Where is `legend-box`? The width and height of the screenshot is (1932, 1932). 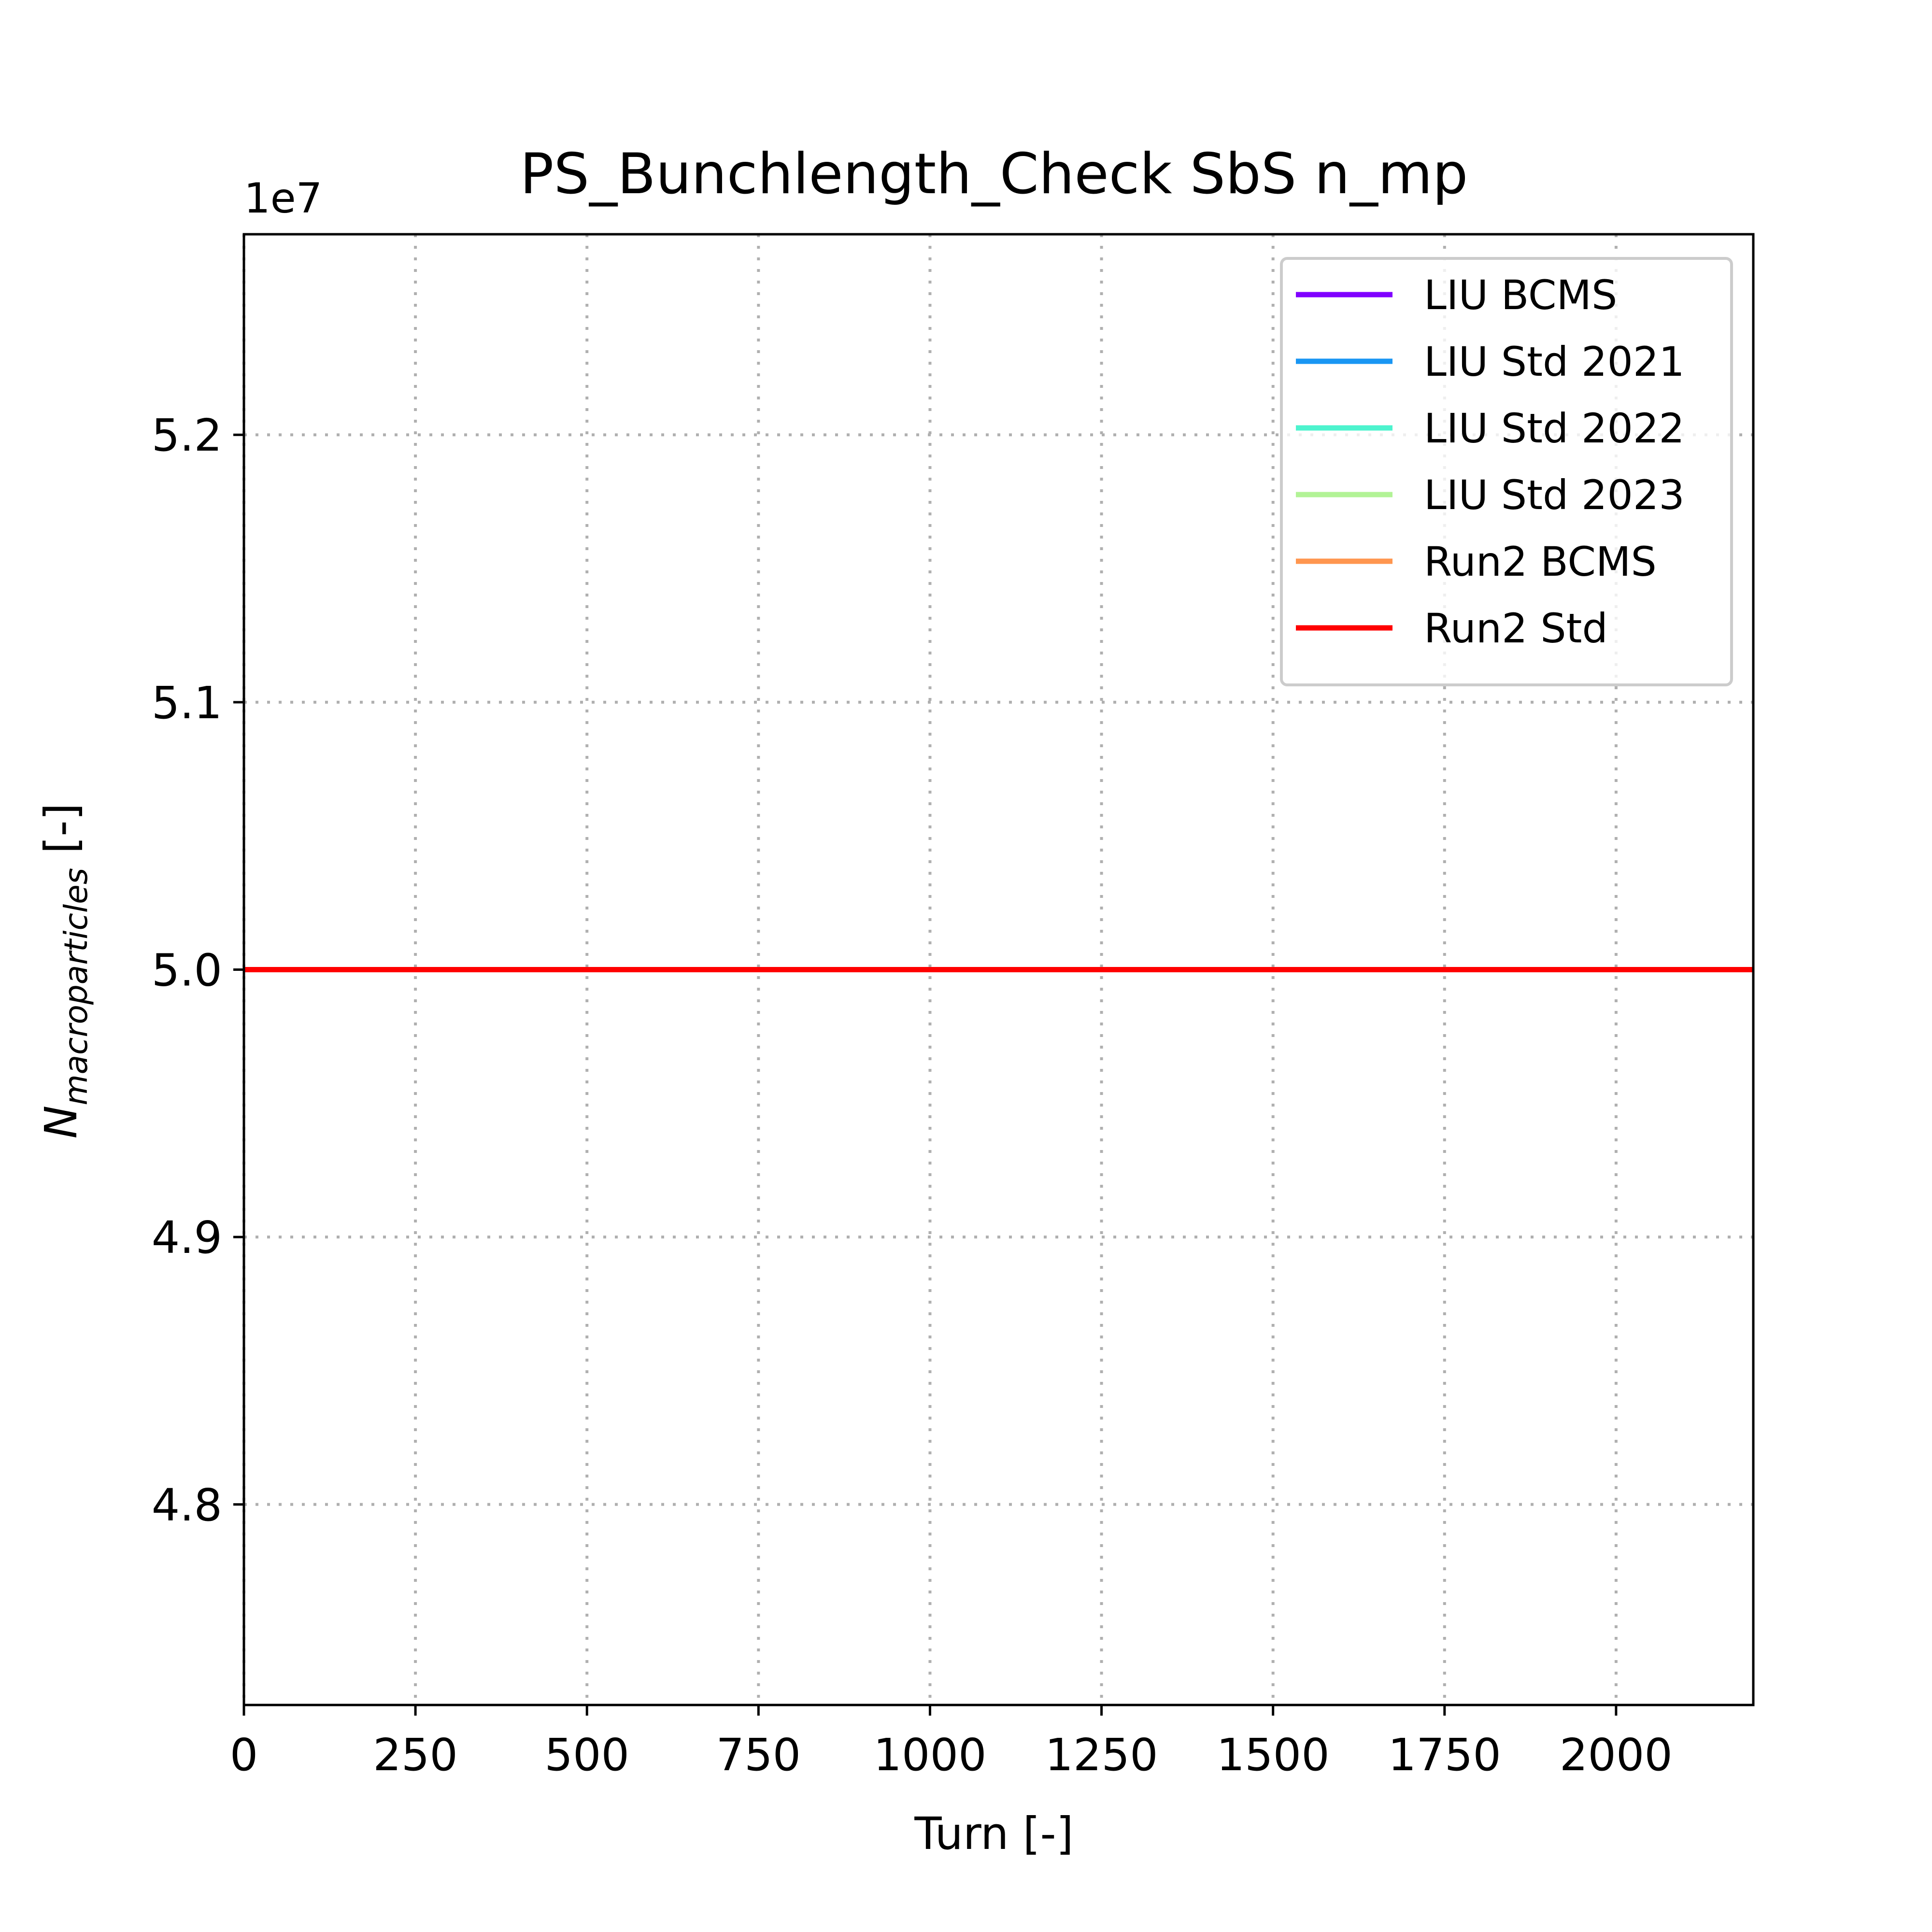 legend-box is located at coordinates (1506, 471).